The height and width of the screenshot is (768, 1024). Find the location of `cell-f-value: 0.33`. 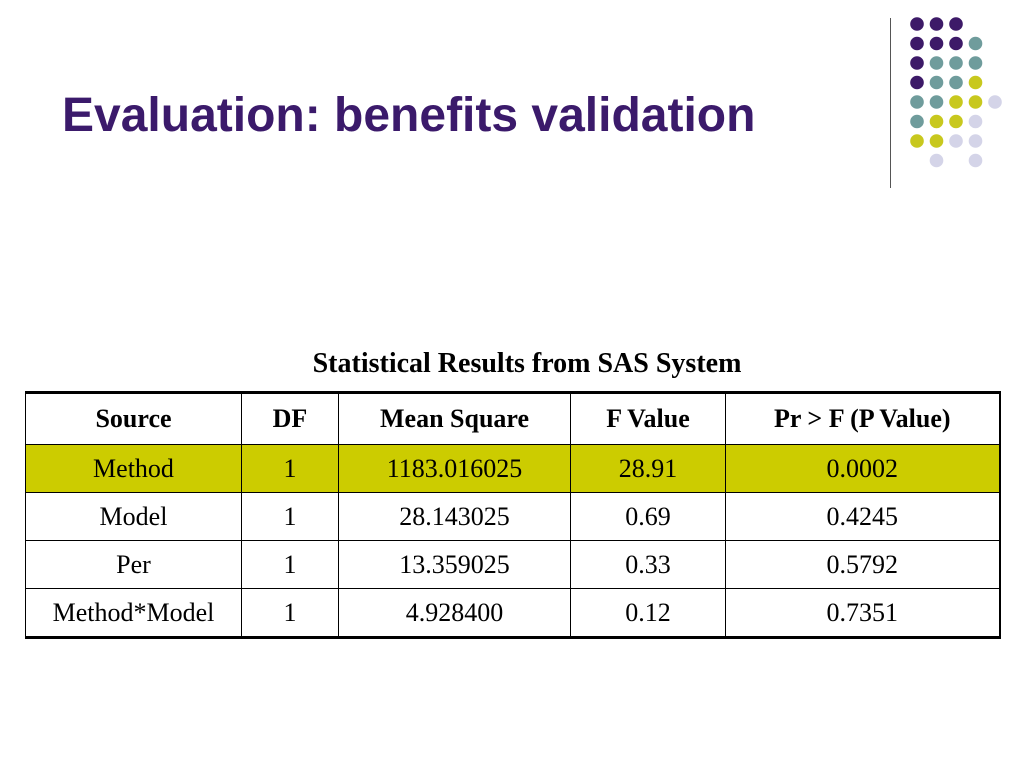

cell-f-value: 0.33 is located at coordinates (648, 564).